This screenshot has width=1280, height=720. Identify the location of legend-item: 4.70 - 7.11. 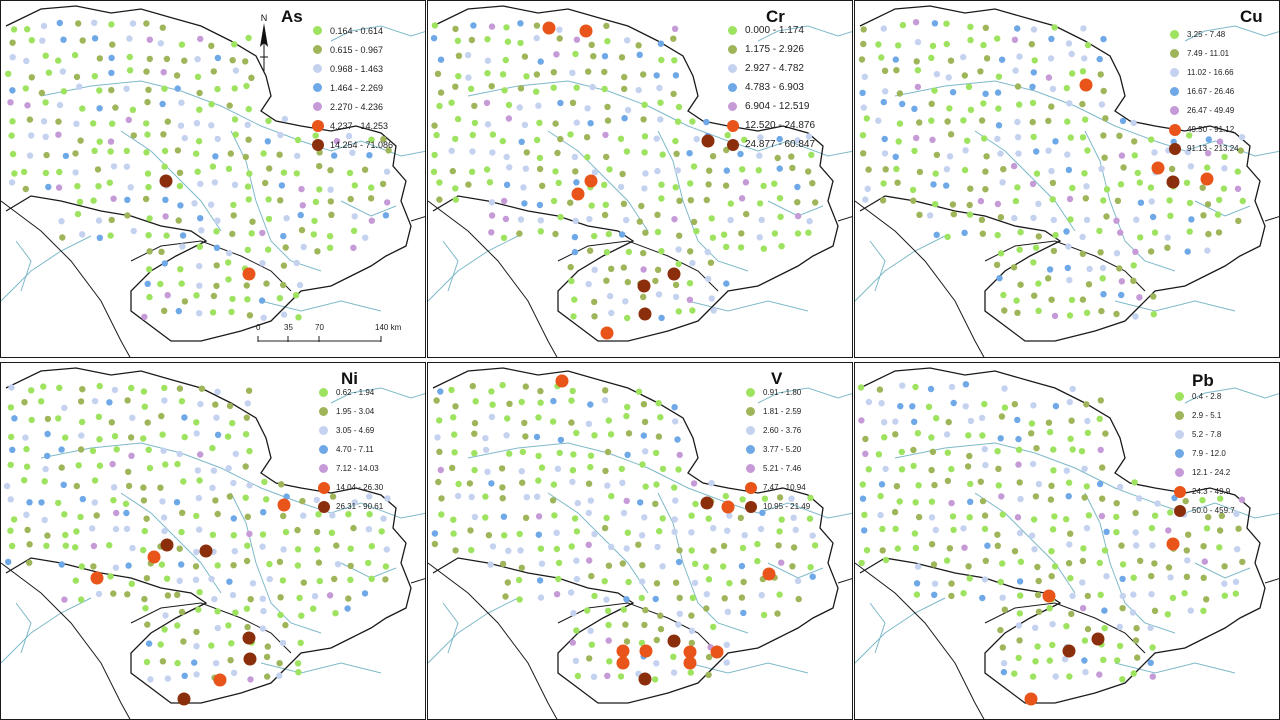
(351, 449).